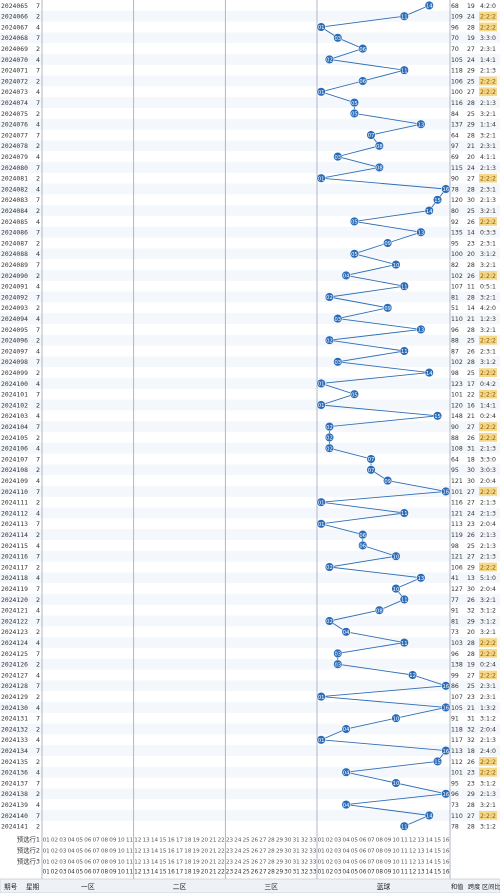  What do you see at coordinates (155, 863) in the screenshot?
I see `forecast-red-number: 14` at bounding box center [155, 863].